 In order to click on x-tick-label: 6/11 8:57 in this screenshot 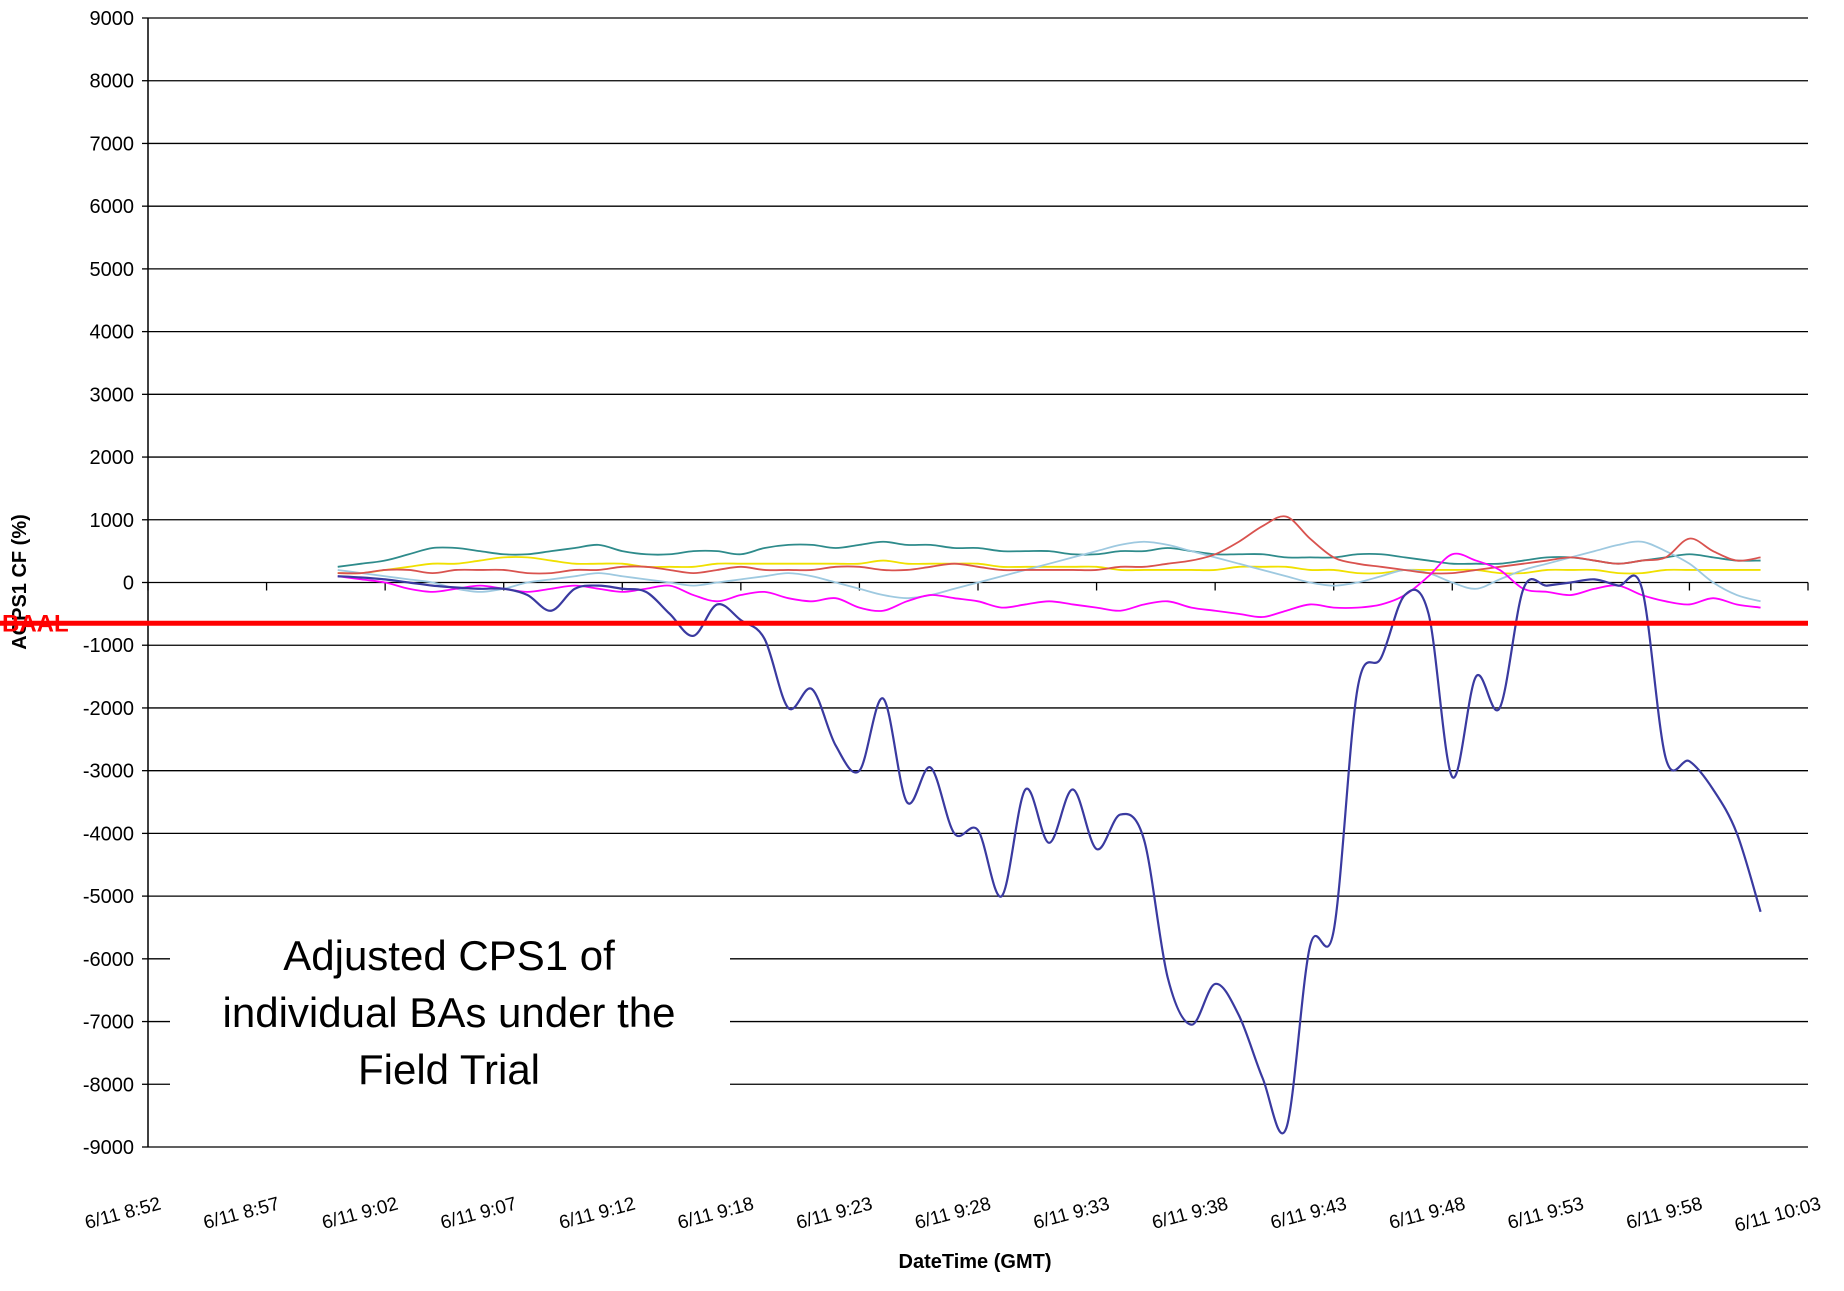, I will do `click(241, 1214)`.